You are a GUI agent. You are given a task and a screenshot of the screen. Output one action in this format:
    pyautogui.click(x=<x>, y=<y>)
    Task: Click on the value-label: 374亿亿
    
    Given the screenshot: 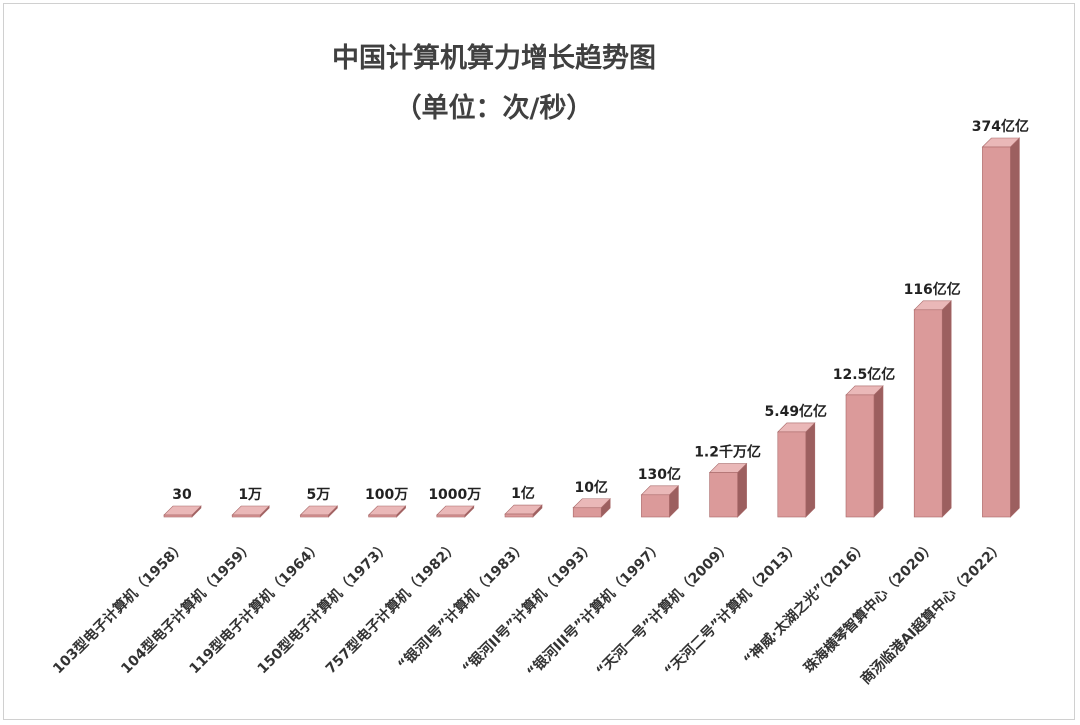 What is the action you would take?
    pyautogui.click(x=1000, y=126)
    